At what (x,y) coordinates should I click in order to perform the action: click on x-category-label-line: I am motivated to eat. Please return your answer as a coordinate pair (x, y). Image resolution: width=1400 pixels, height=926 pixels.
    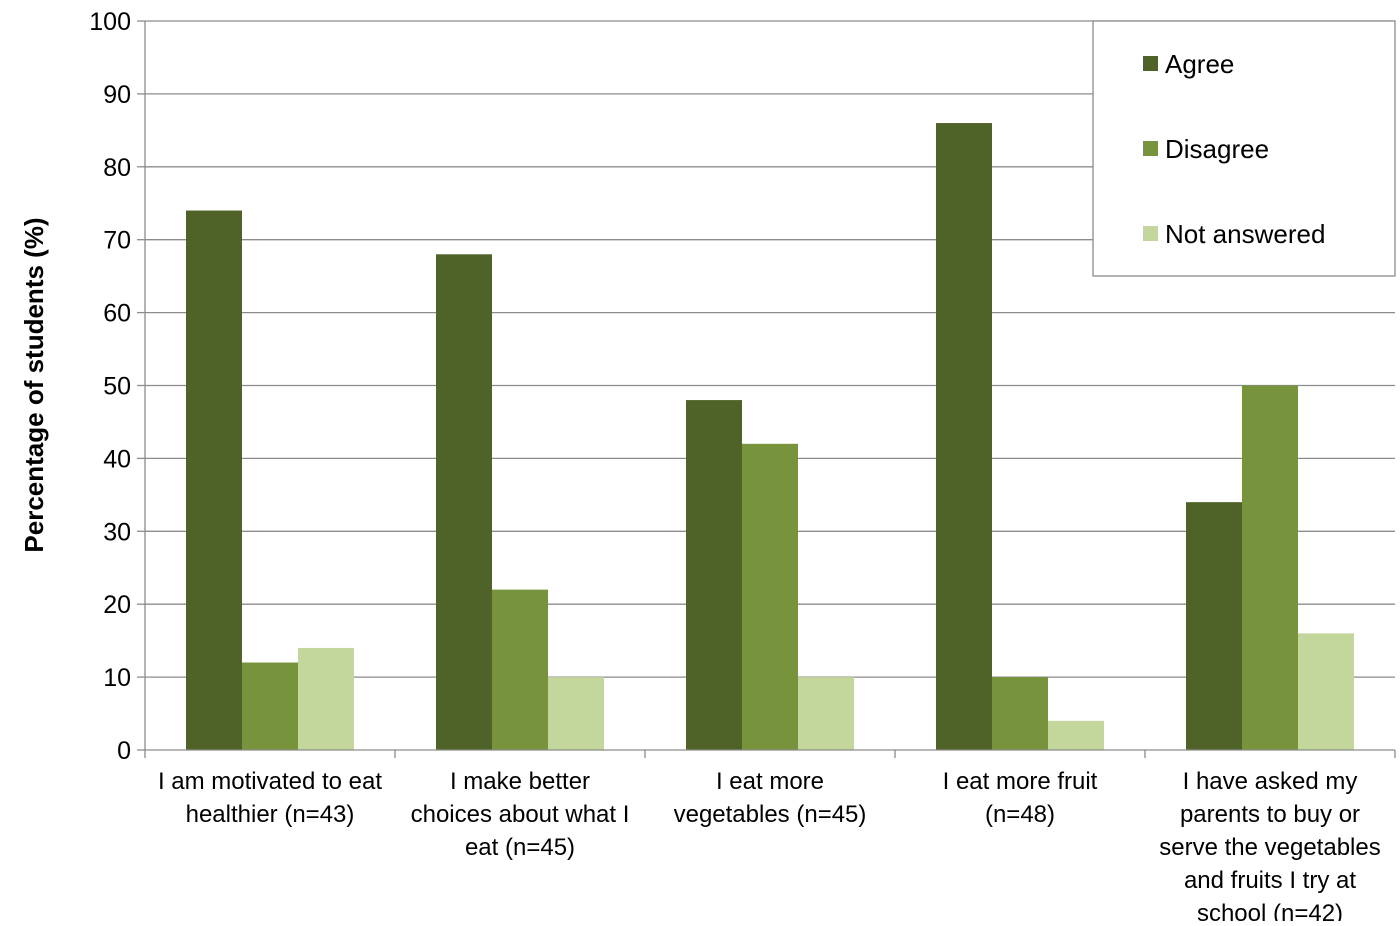
    Looking at the image, I should click on (270, 781).